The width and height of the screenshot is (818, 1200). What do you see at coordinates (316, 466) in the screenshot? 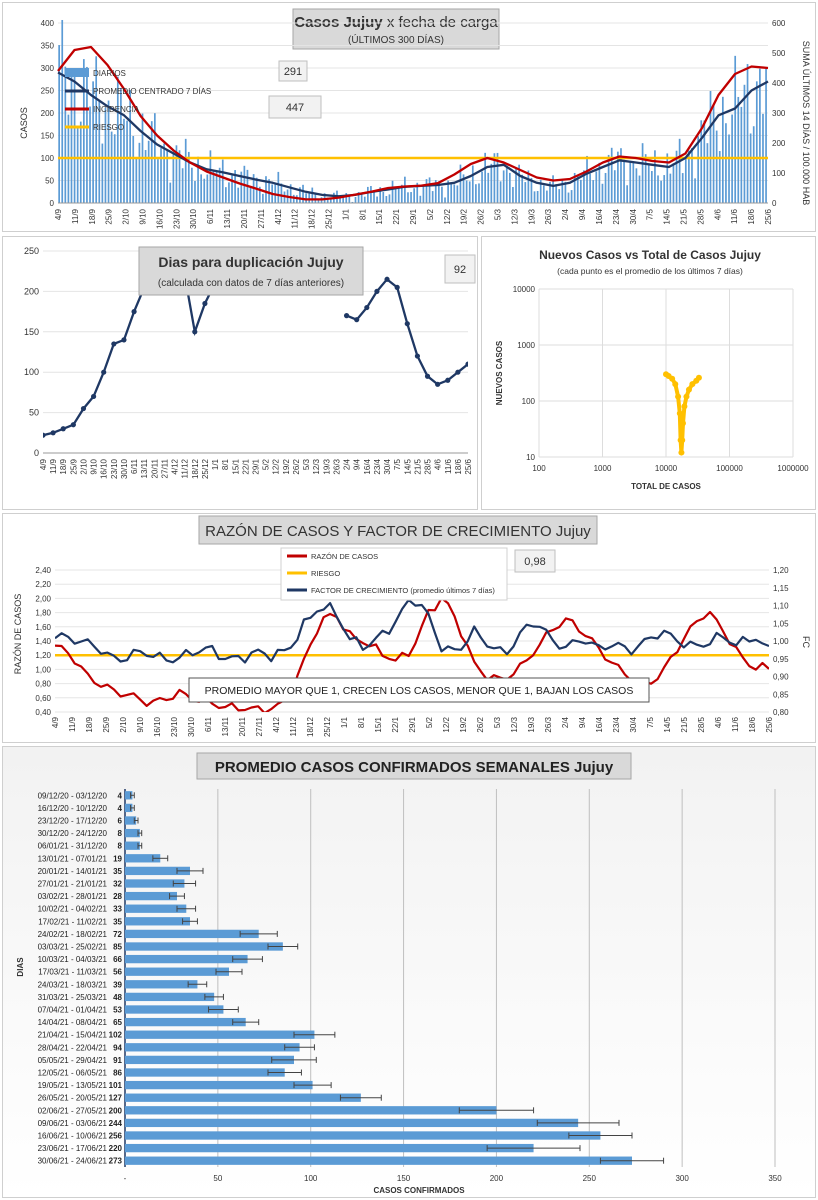
I see `x-tick-label: 12/3` at bounding box center [316, 466].